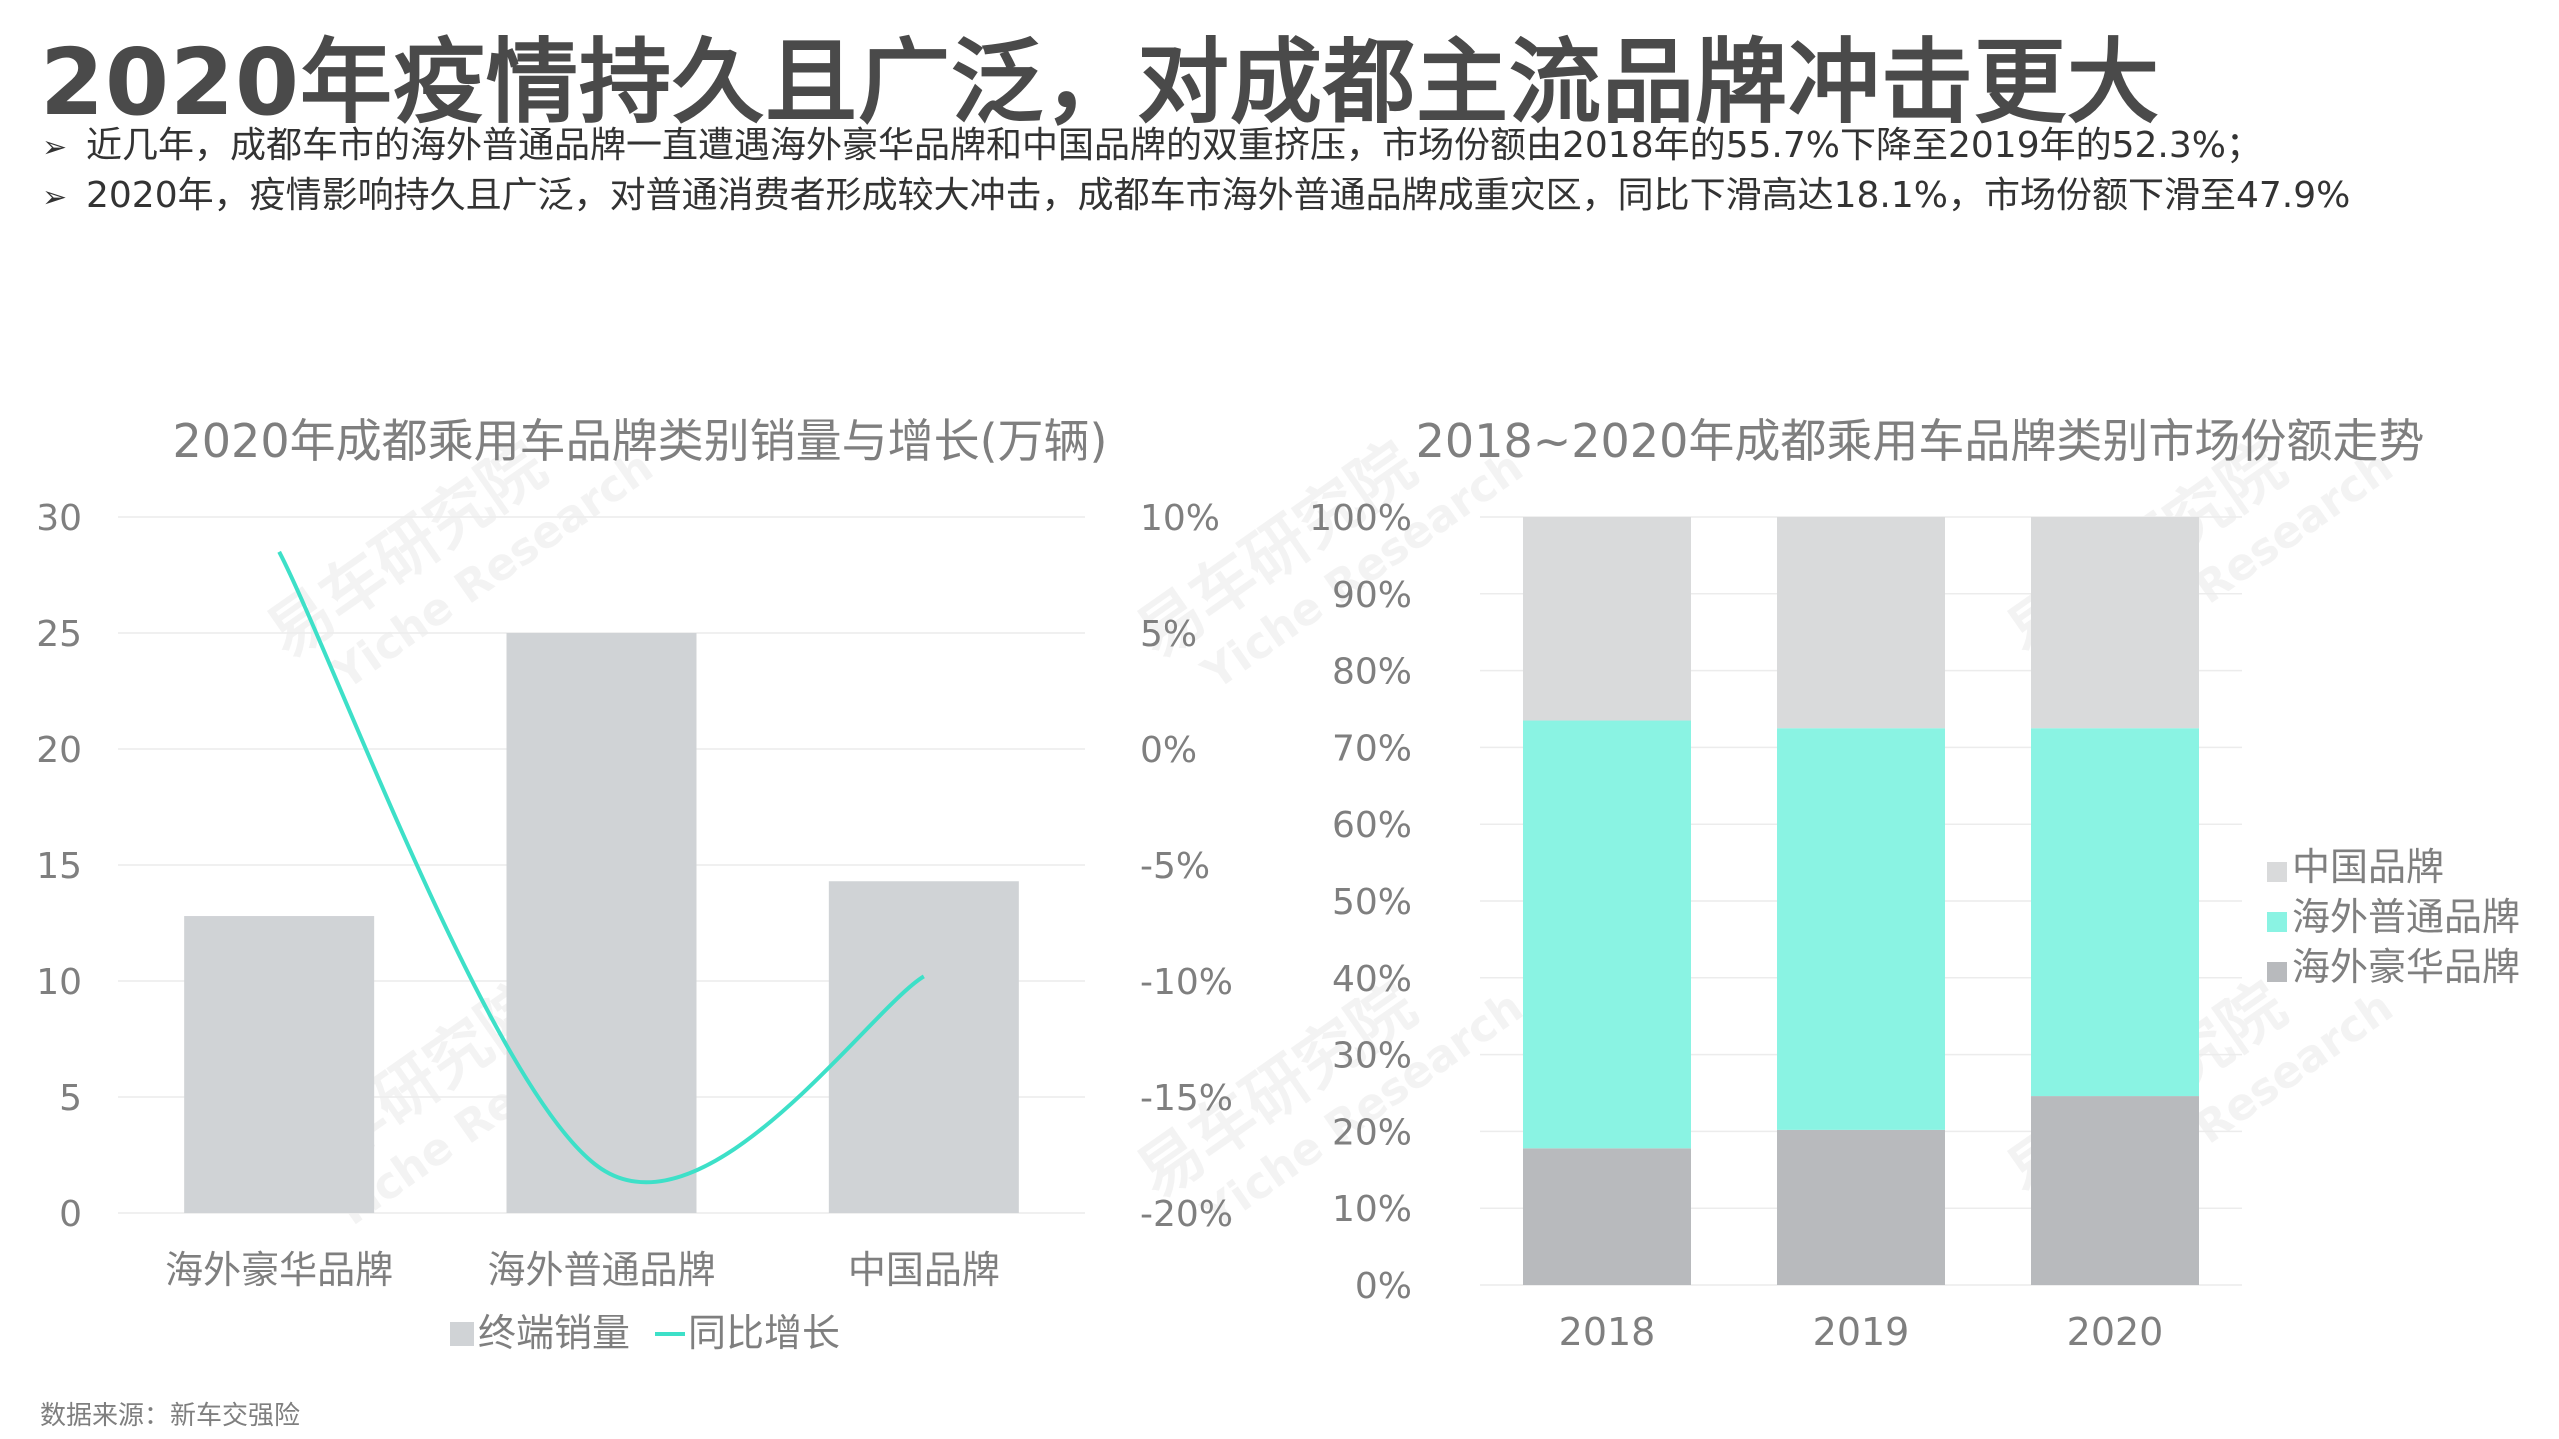 Image resolution: width=2559 pixels, height=1439 pixels. What do you see at coordinates (59, 634) in the screenshot?
I see `y-tick-label: 25` at bounding box center [59, 634].